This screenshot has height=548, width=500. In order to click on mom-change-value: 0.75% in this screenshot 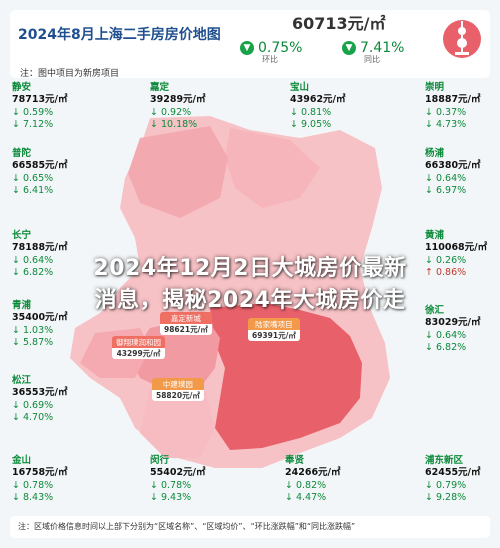, I will do `click(280, 48)`.